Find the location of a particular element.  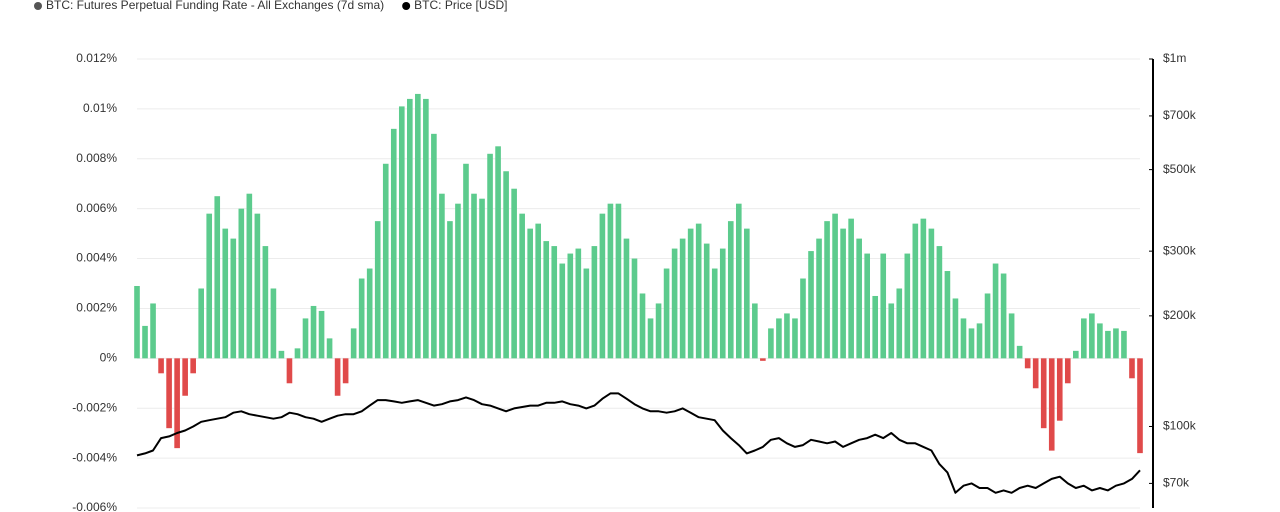

y2-tick-label: $200k is located at coordinates (1180, 315).